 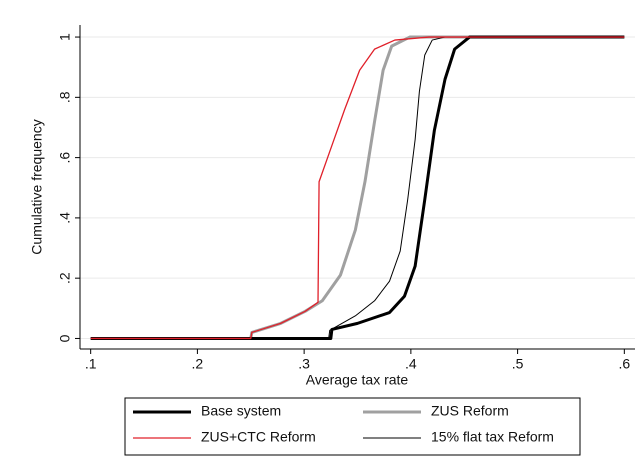 I want to click on legend-box, so click(x=352, y=426).